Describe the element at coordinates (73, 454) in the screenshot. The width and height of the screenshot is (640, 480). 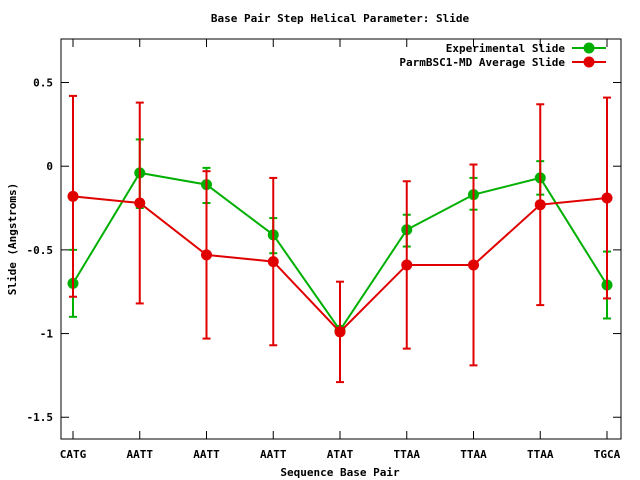
I see `x-tick-label: CATG` at that location.